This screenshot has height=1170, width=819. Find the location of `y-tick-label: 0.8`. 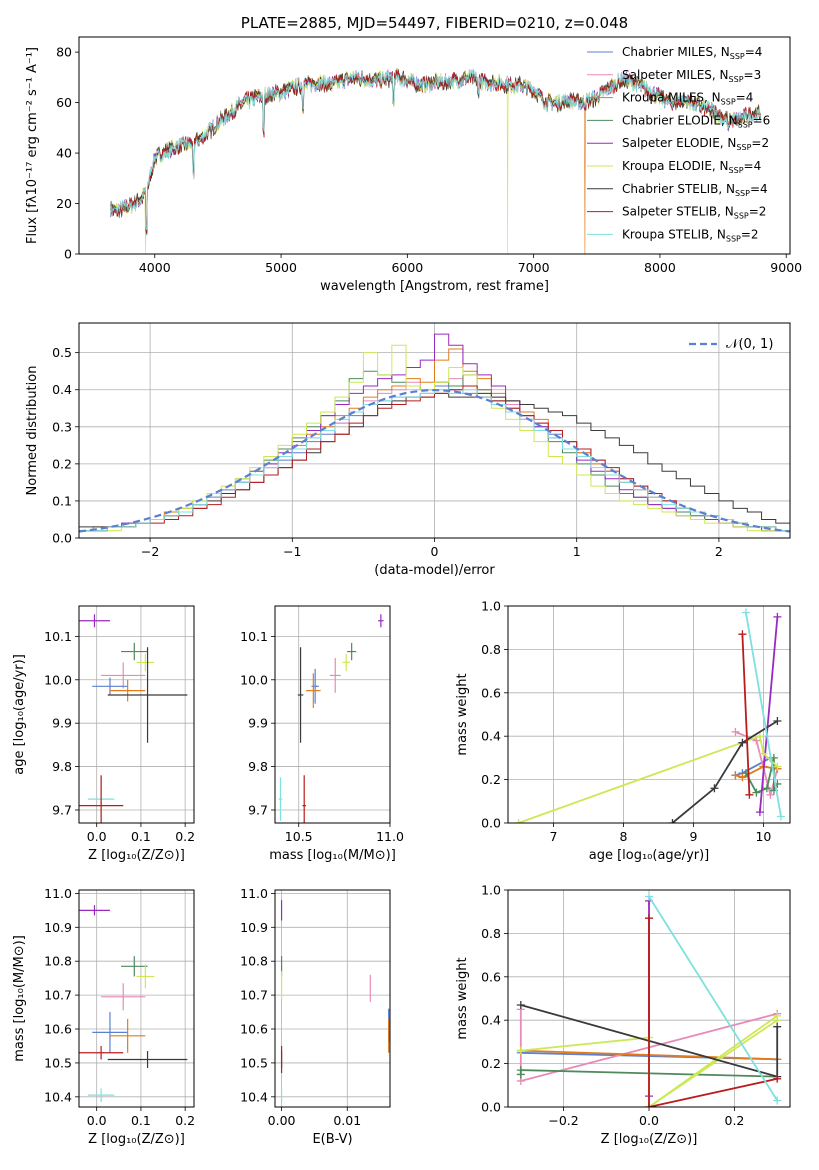

y-tick-label: 0.8 is located at coordinates (491, 933).